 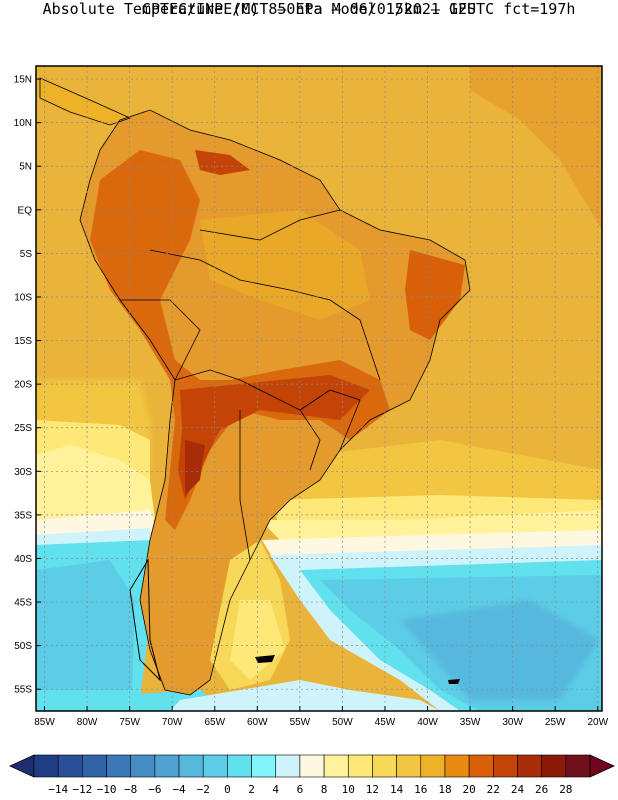 What do you see at coordinates (23, 123) in the screenshot?
I see `lat-tick-label: 10N` at bounding box center [23, 123].